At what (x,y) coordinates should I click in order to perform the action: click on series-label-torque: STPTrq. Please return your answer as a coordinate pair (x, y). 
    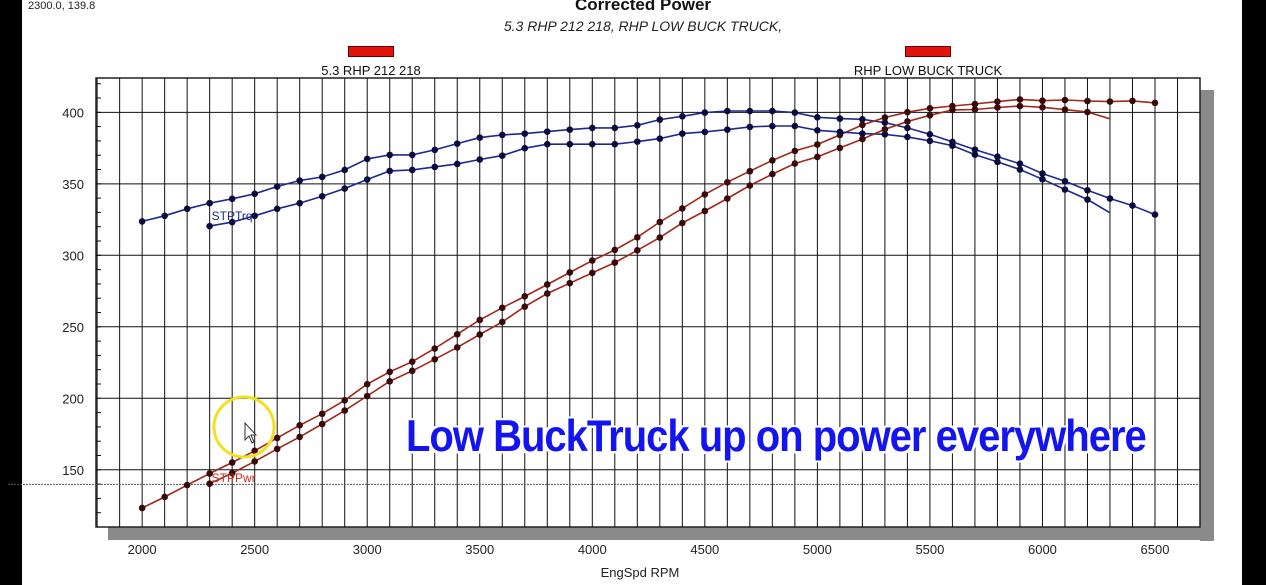
    Looking at the image, I should click on (232, 216).